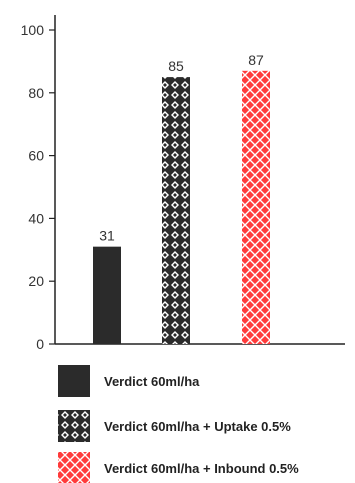  I want to click on bar-value-label: 31, so click(107, 236).